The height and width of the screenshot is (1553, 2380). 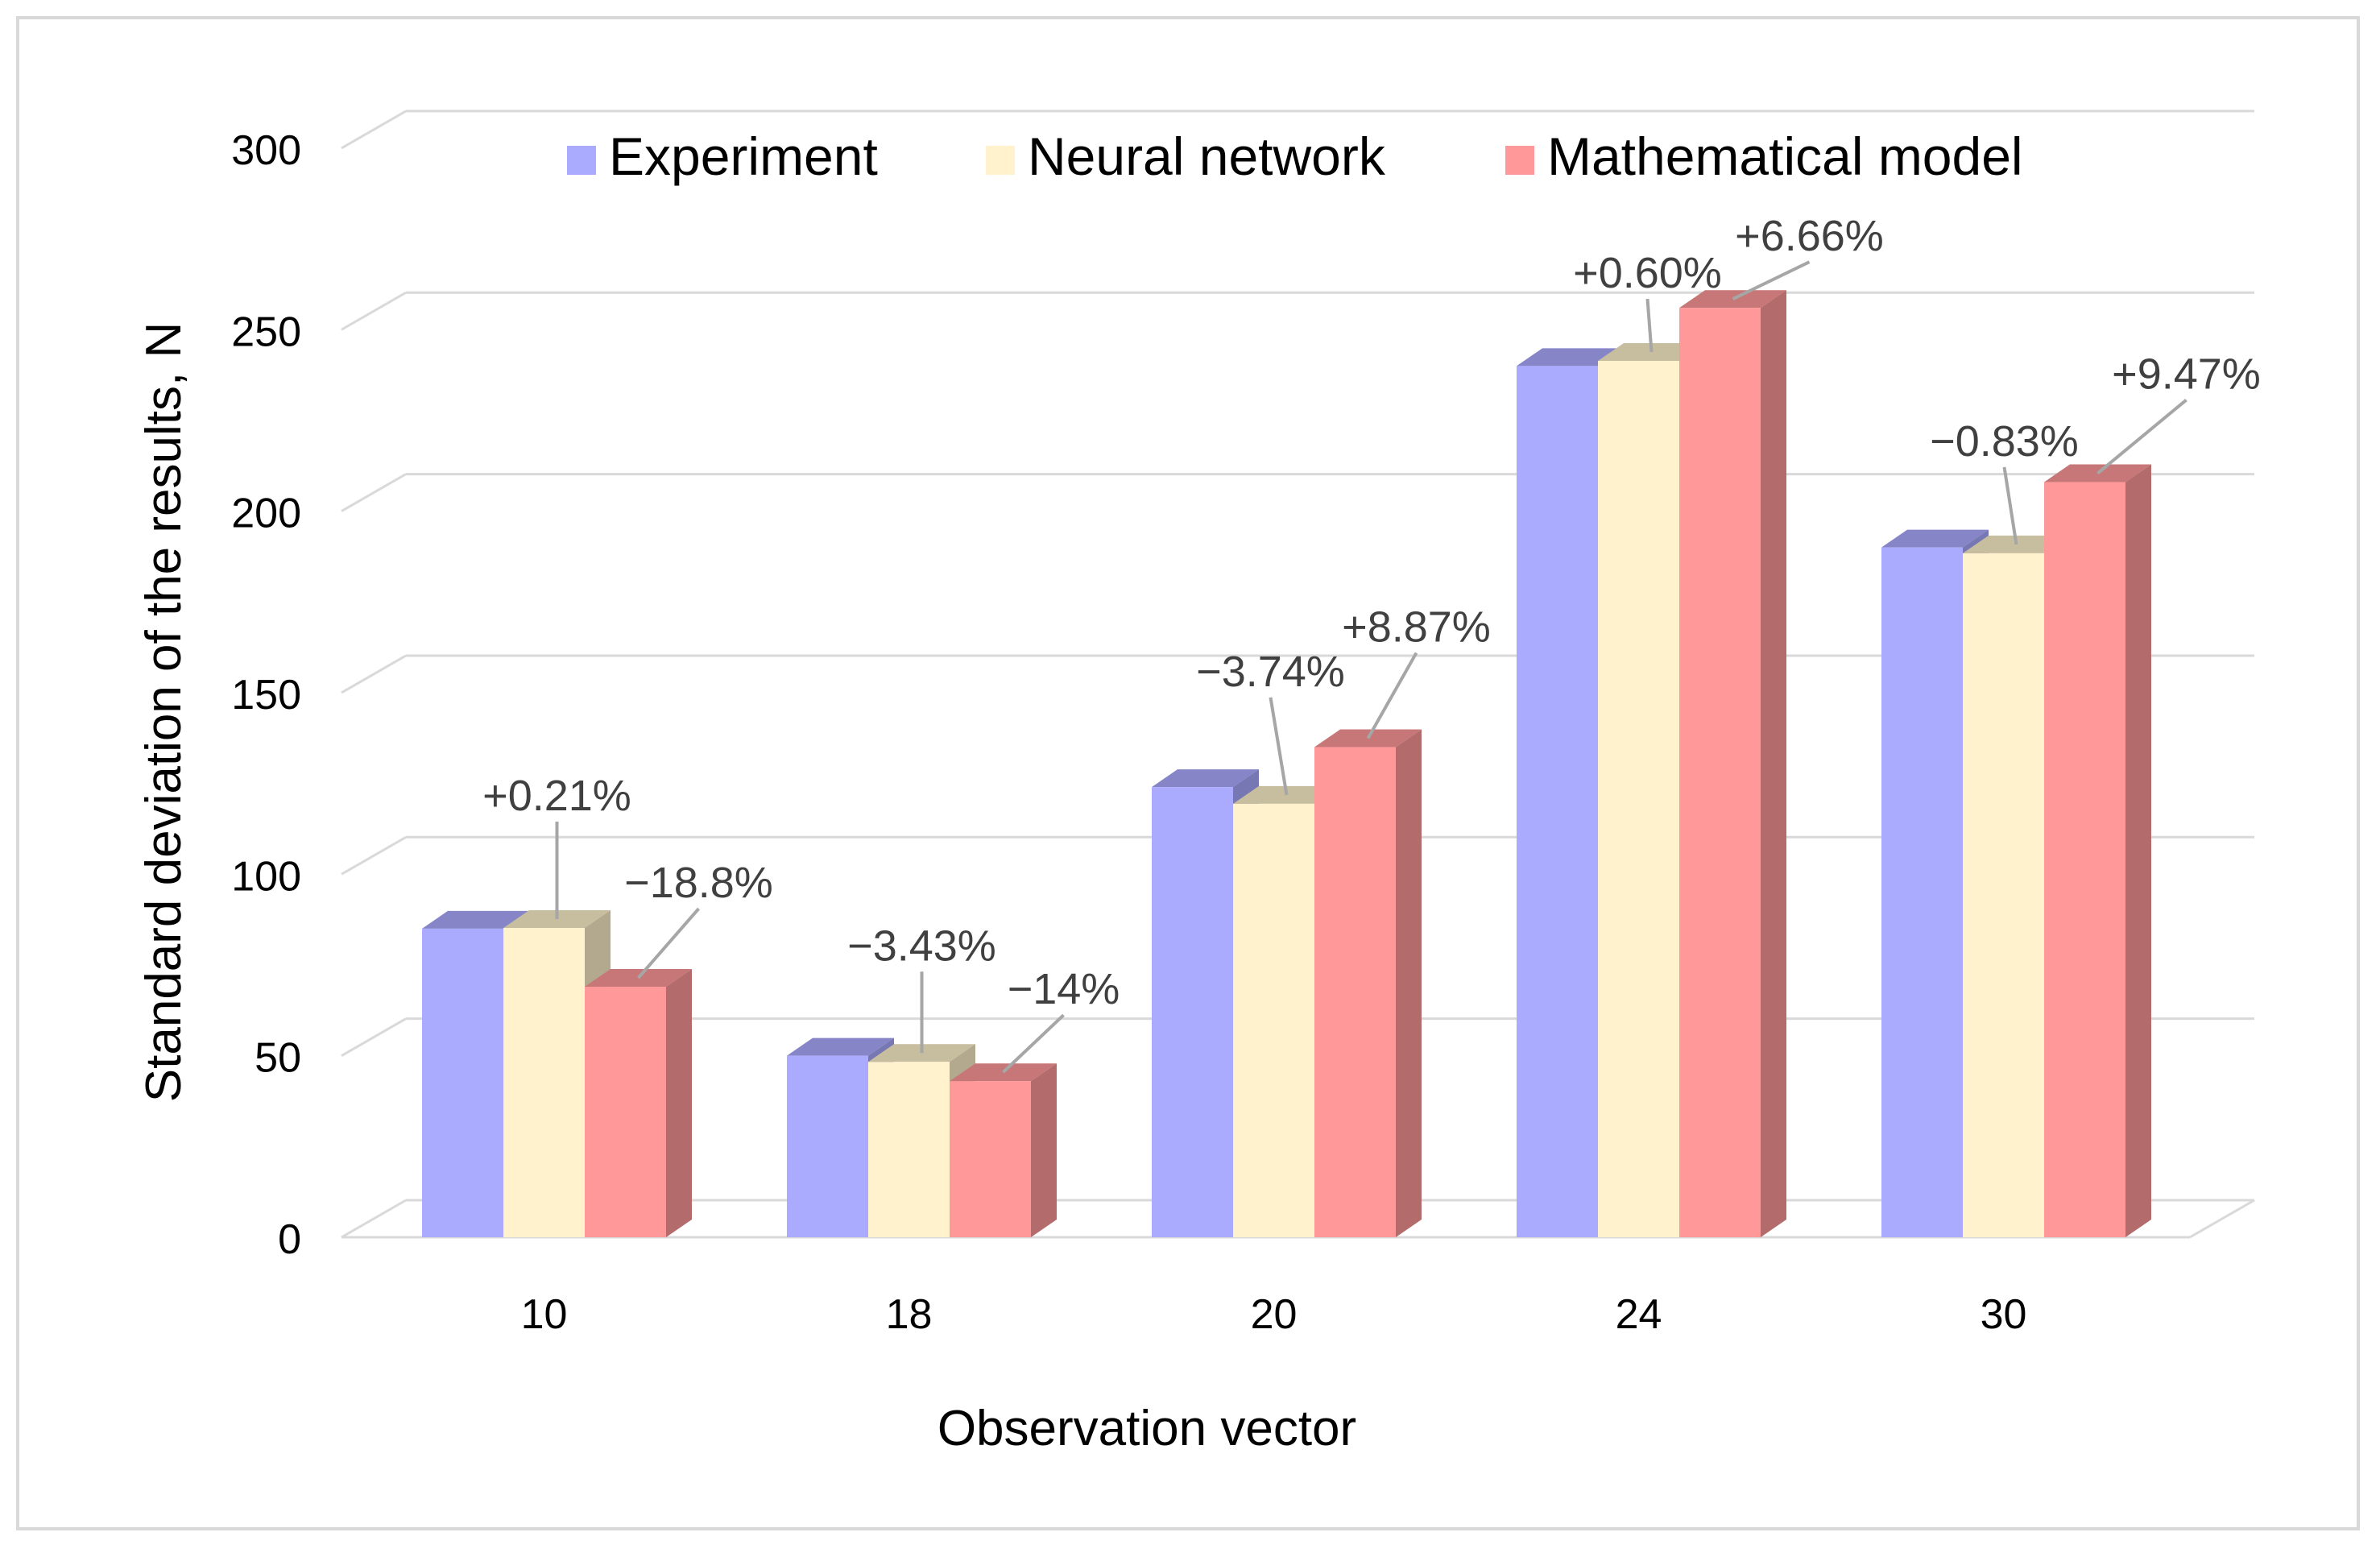 What do you see at coordinates (1147, 1428) in the screenshot?
I see `x-axis-label: Observation vector` at bounding box center [1147, 1428].